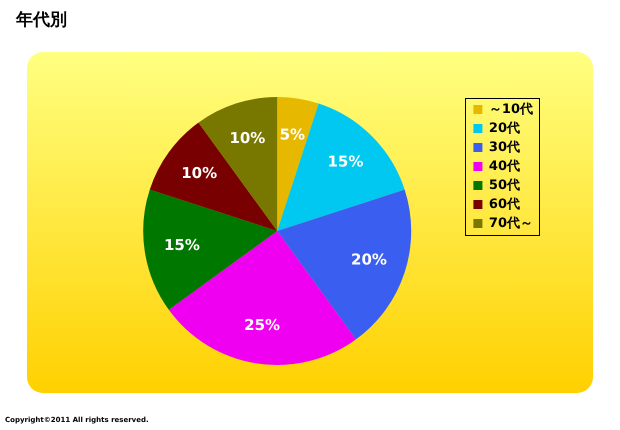 This screenshot has width=620, height=430. What do you see at coordinates (504, 147) in the screenshot?
I see `legend-label: 30代` at bounding box center [504, 147].